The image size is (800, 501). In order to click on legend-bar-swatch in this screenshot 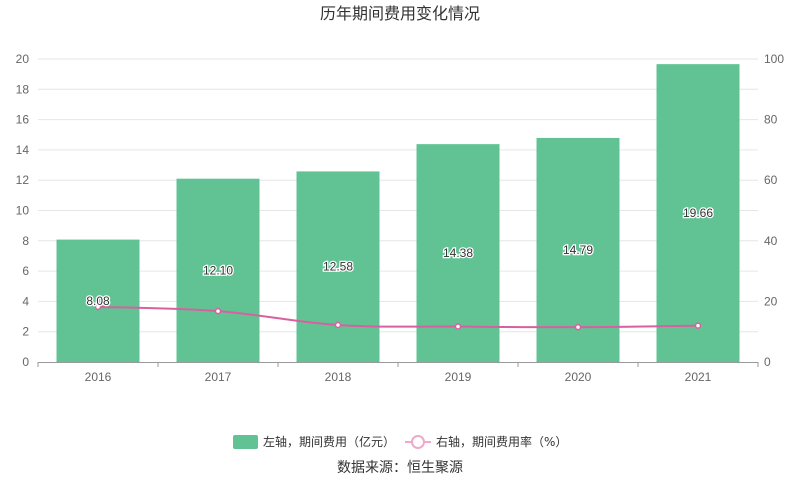, I will do `click(245, 442)`.